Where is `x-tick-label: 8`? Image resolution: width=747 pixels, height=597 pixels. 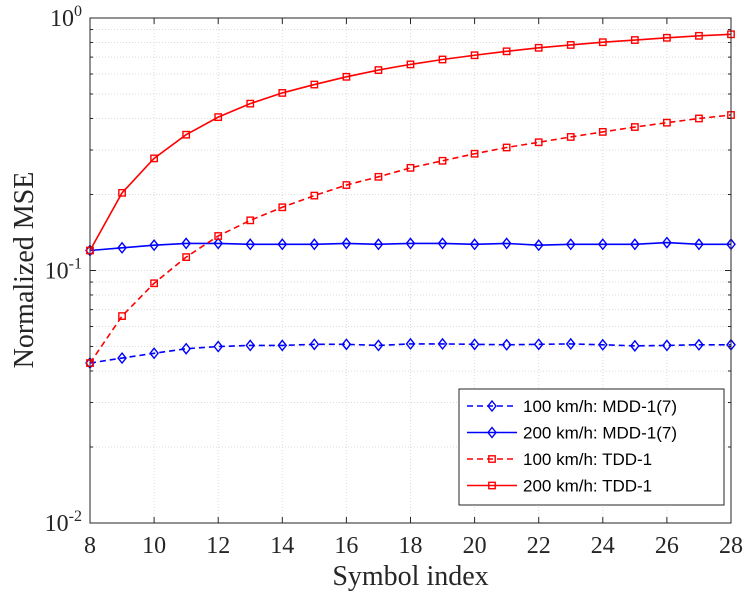 x-tick-label: 8 is located at coordinates (90, 546).